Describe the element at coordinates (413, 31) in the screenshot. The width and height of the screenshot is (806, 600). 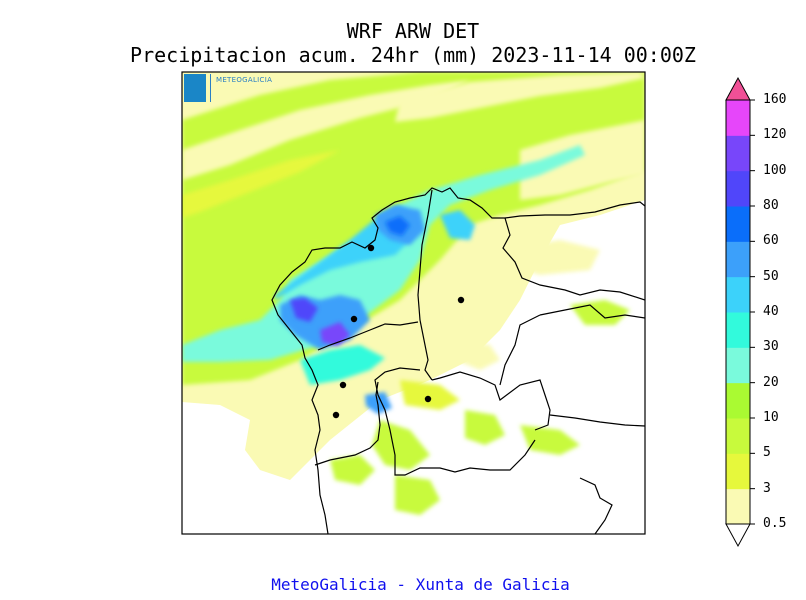
I see `map-title-line1: WRF ARW DET` at that location.